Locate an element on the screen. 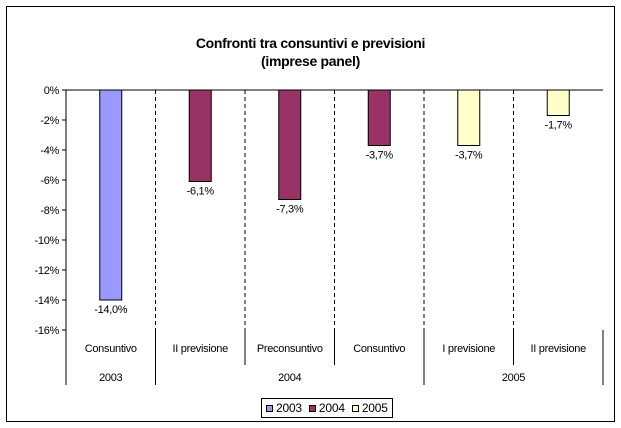 The width and height of the screenshot is (621, 428). y-tick-label: -2% is located at coordinates (49, 121).